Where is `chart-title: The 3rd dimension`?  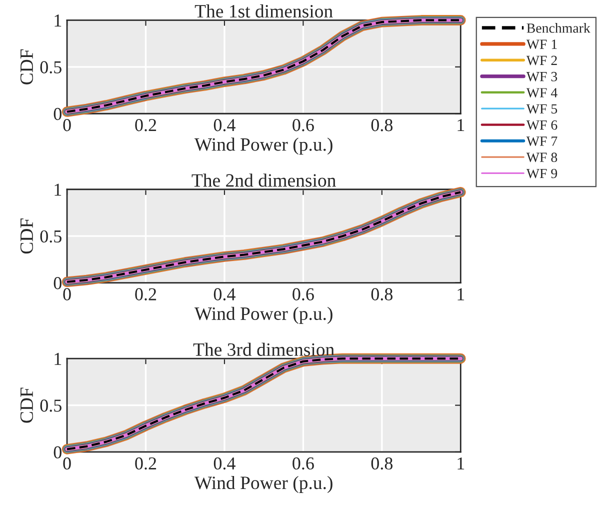
chart-title: The 3rd dimension is located at coordinates (263, 349).